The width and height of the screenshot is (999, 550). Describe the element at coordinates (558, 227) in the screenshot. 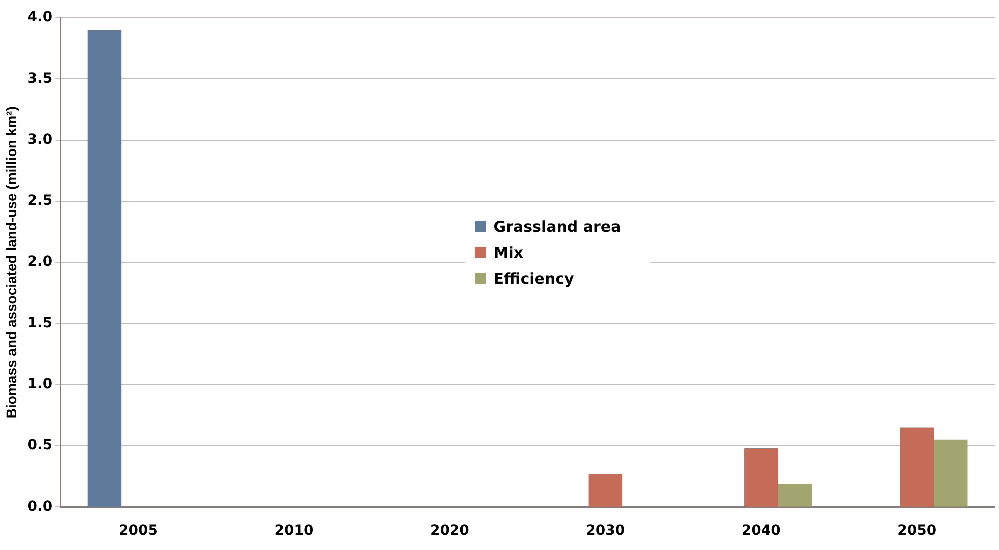

I see `legend-label: Grassland area` at that location.